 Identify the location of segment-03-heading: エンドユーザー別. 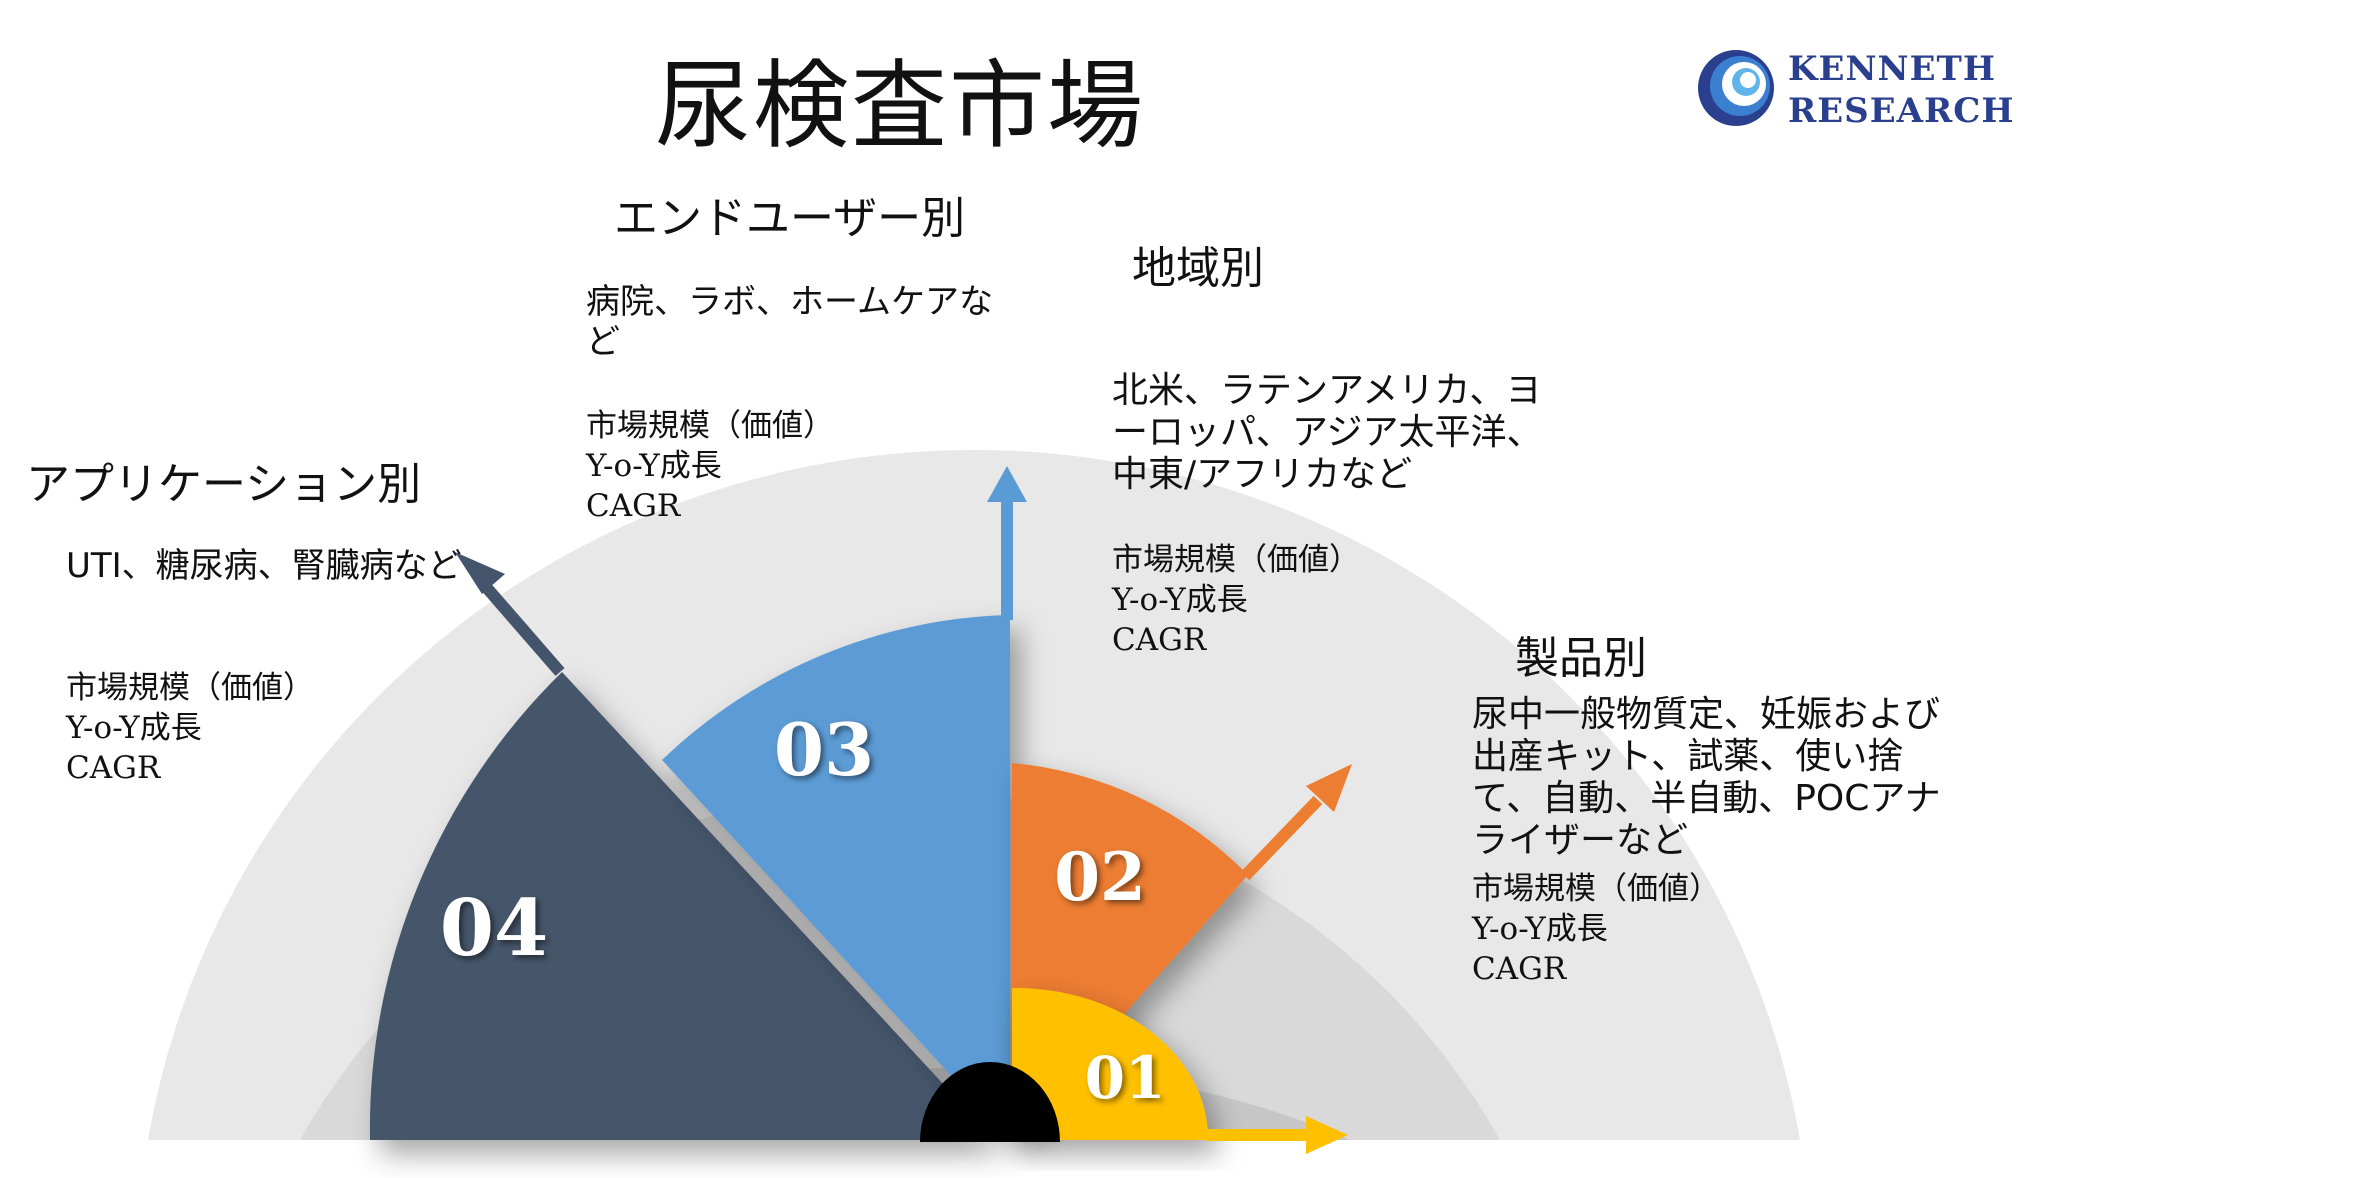
(790, 218).